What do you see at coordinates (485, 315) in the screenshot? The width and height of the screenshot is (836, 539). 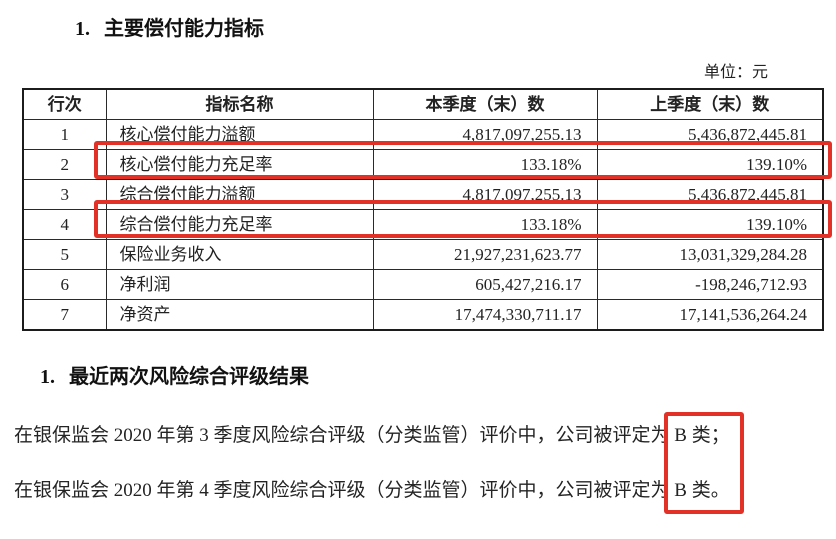 I see `current-quarter-value: 17,474,330,711.17` at bounding box center [485, 315].